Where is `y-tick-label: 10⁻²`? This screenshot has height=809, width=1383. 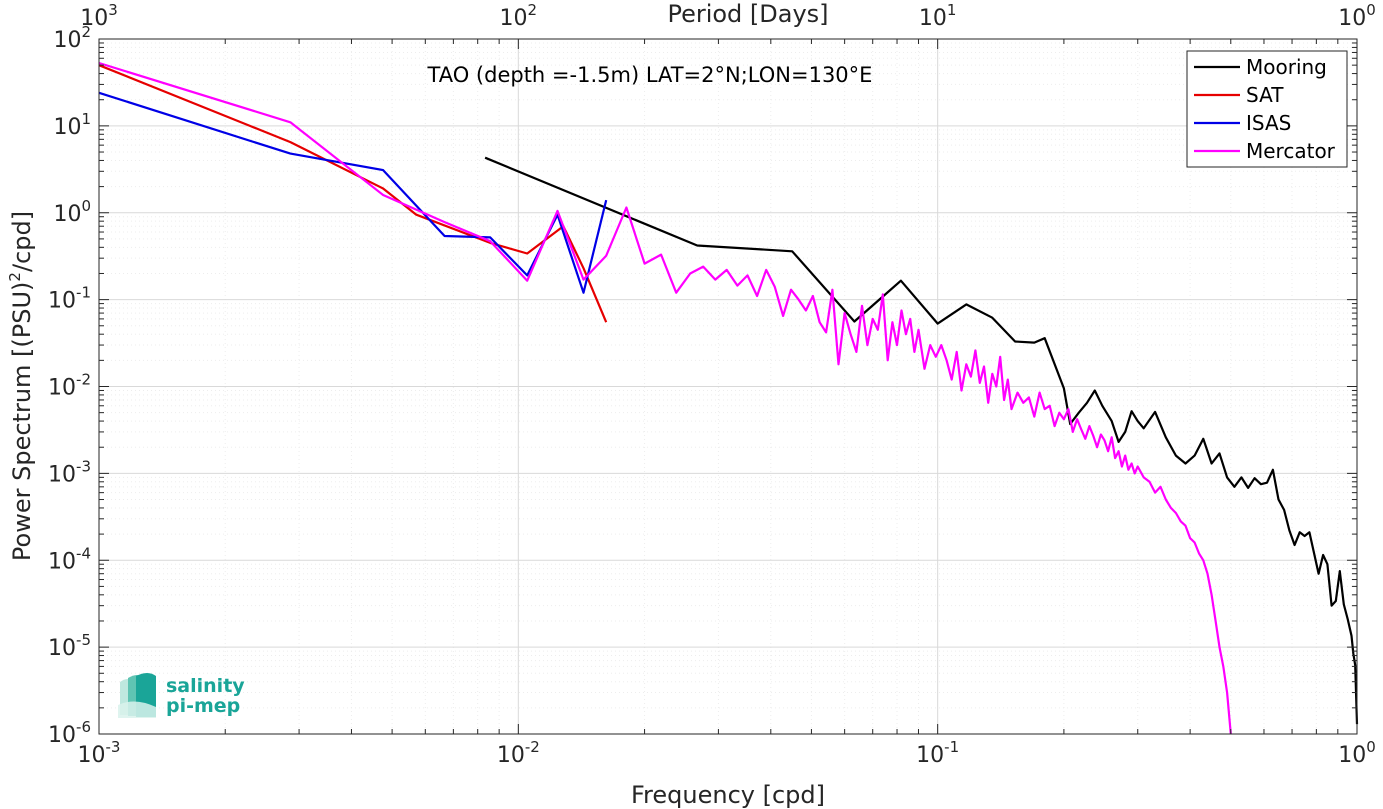 y-tick-label: 10⁻² is located at coordinates (69, 386).